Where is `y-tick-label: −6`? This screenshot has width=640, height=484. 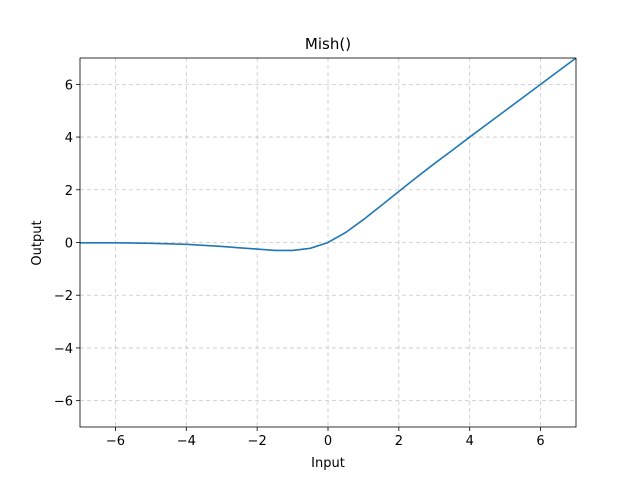 y-tick-label: −6 is located at coordinates (63, 402).